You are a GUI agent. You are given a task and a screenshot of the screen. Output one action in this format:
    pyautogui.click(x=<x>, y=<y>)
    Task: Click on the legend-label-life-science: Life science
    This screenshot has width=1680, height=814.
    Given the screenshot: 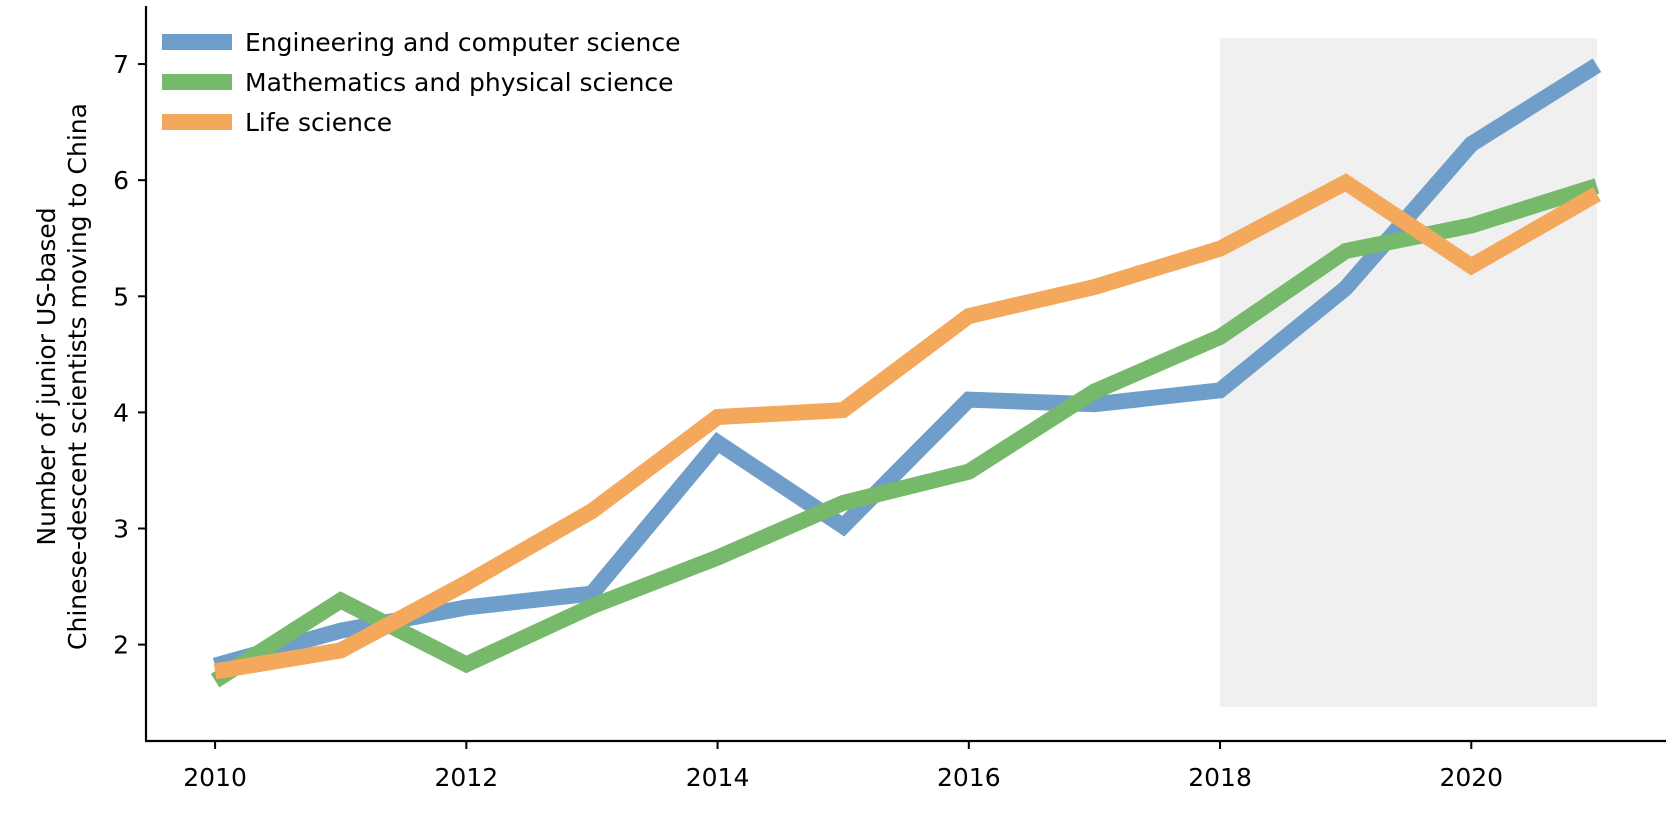 What is the action you would take?
    pyautogui.click(x=318, y=122)
    